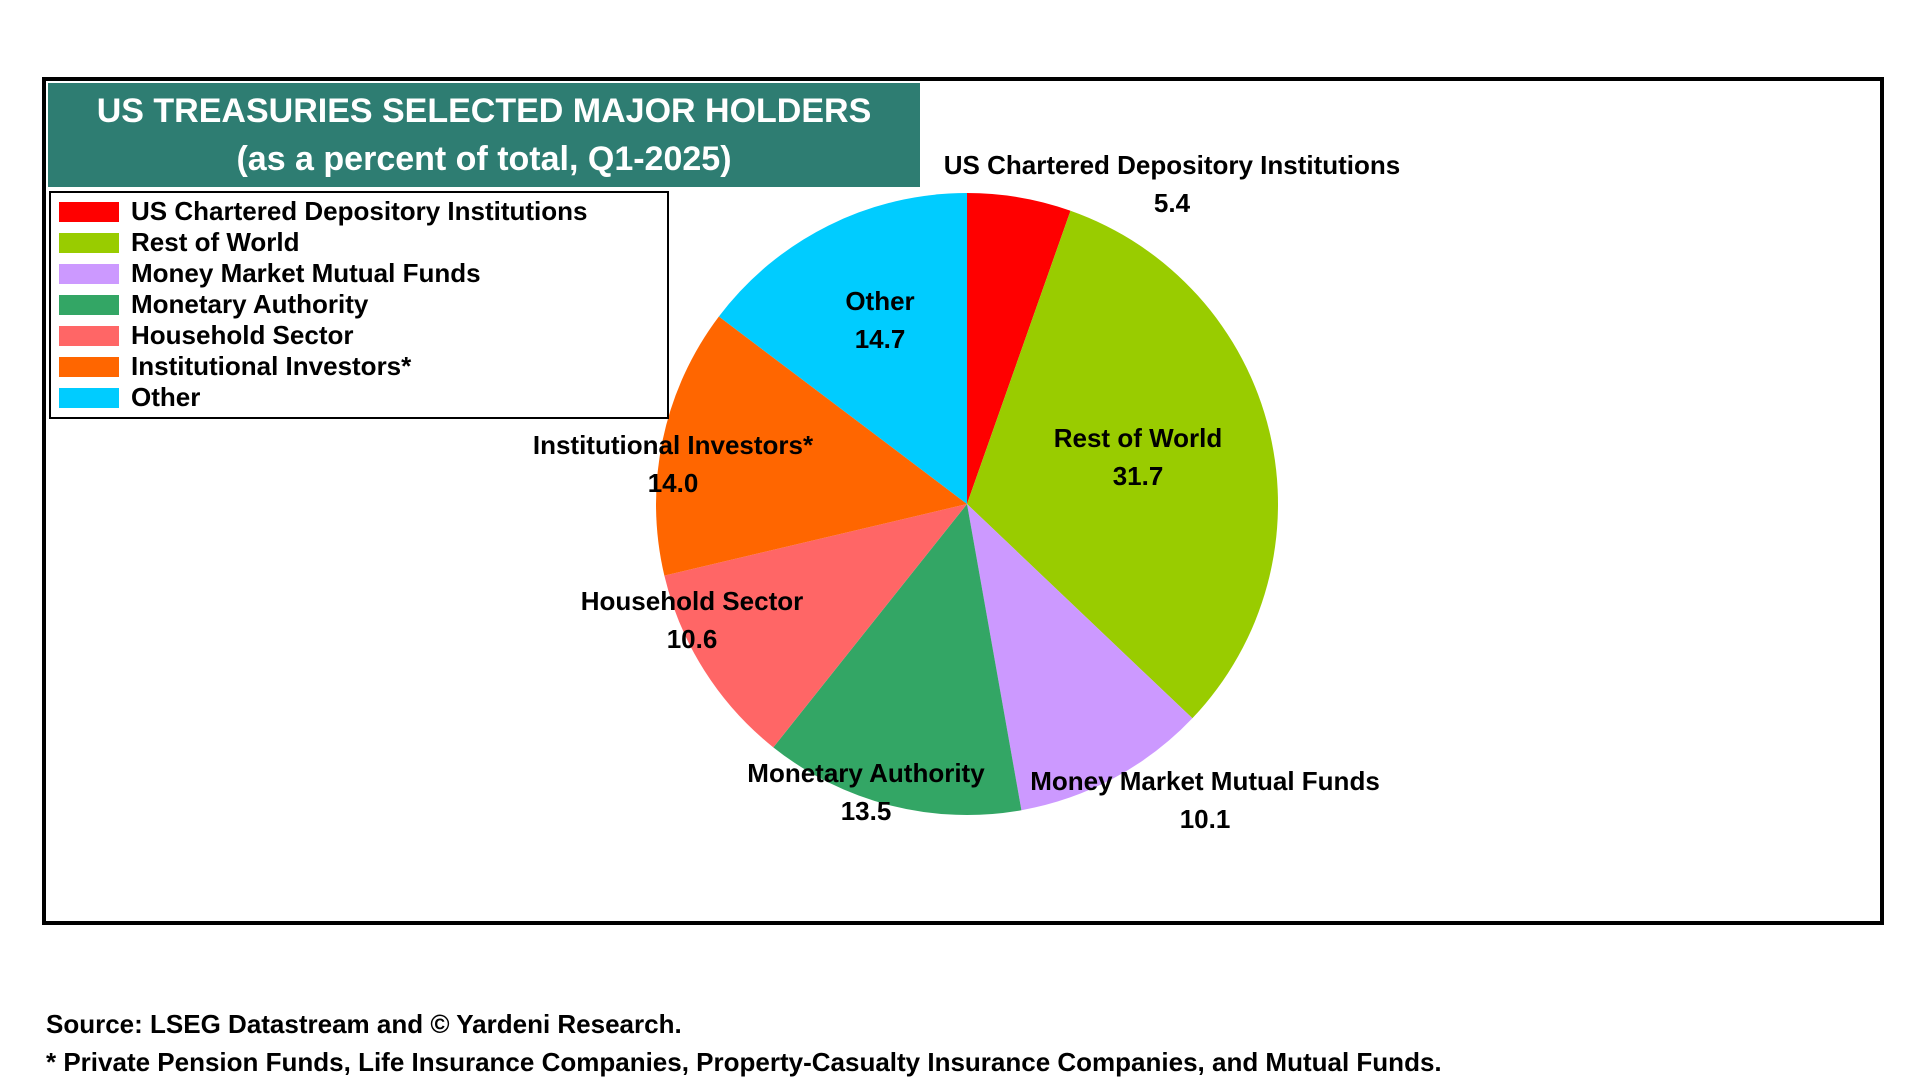  I want to click on legend-item: Rest of World, so click(359, 242).